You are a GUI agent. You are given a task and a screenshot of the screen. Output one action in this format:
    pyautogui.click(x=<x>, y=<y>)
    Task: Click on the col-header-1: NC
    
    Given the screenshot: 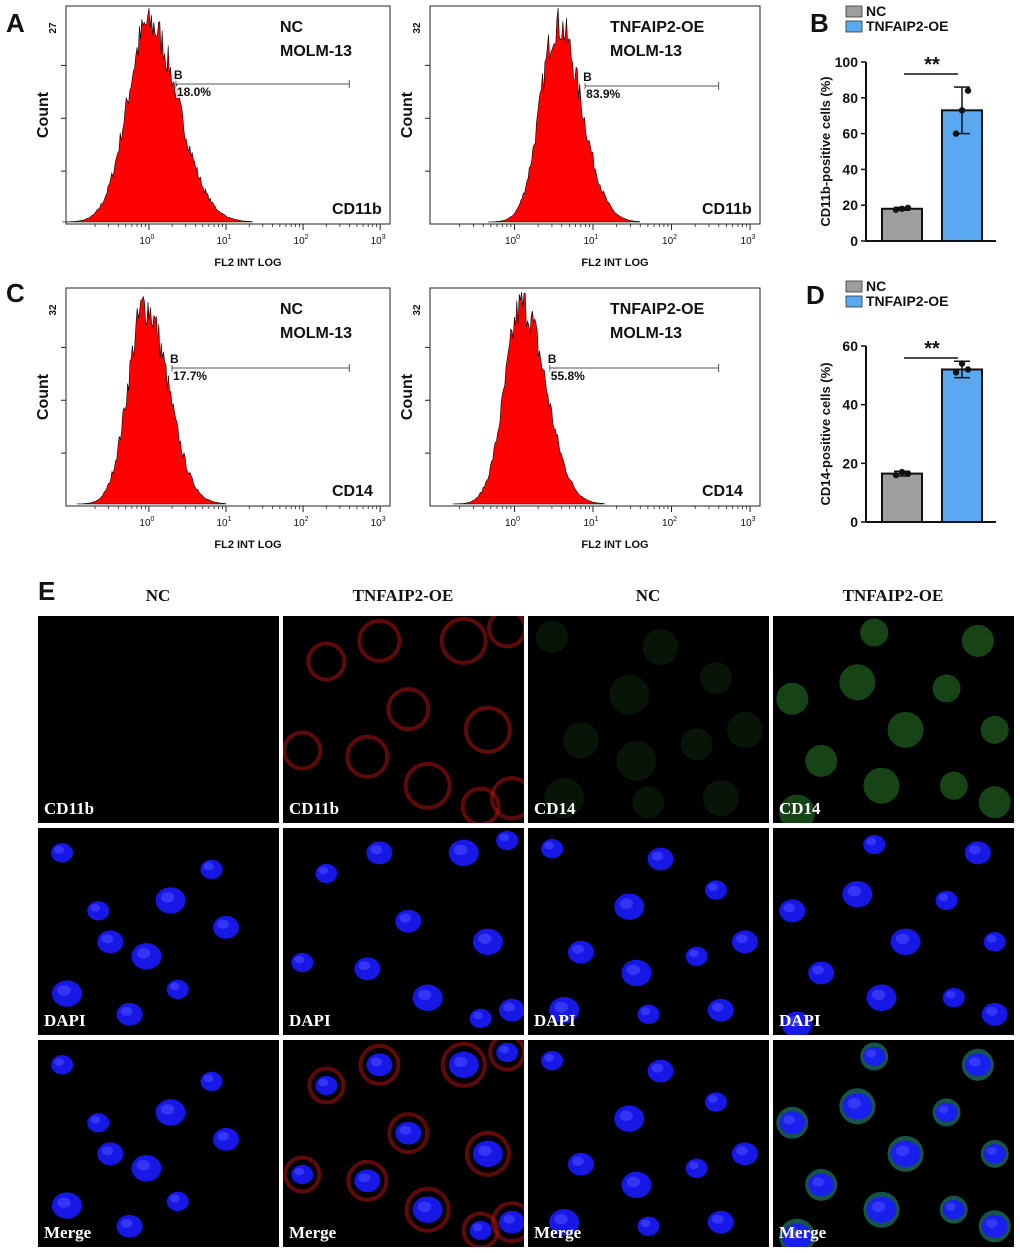 What is the action you would take?
    pyautogui.click(x=158, y=595)
    